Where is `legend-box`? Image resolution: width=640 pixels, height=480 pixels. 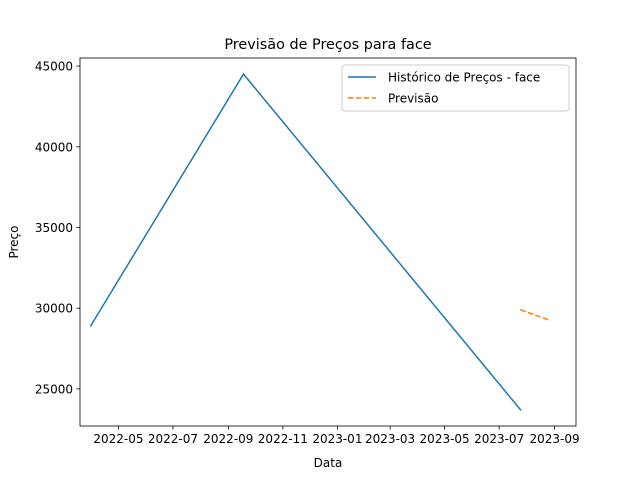 legend-box is located at coordinates (455, 88).